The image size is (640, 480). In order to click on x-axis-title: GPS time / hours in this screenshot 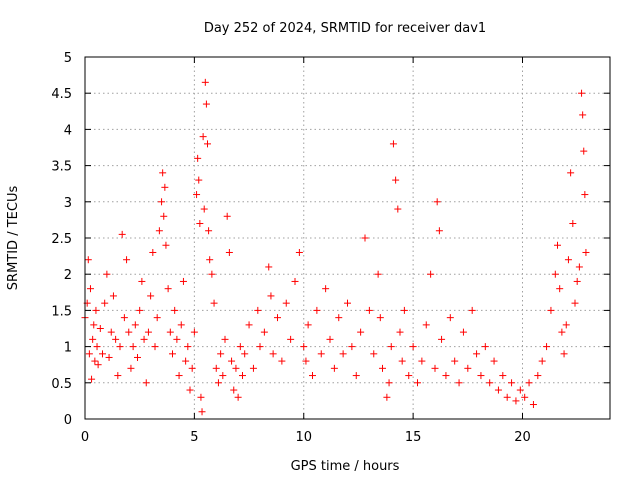, I will do `click(345, 466)`.